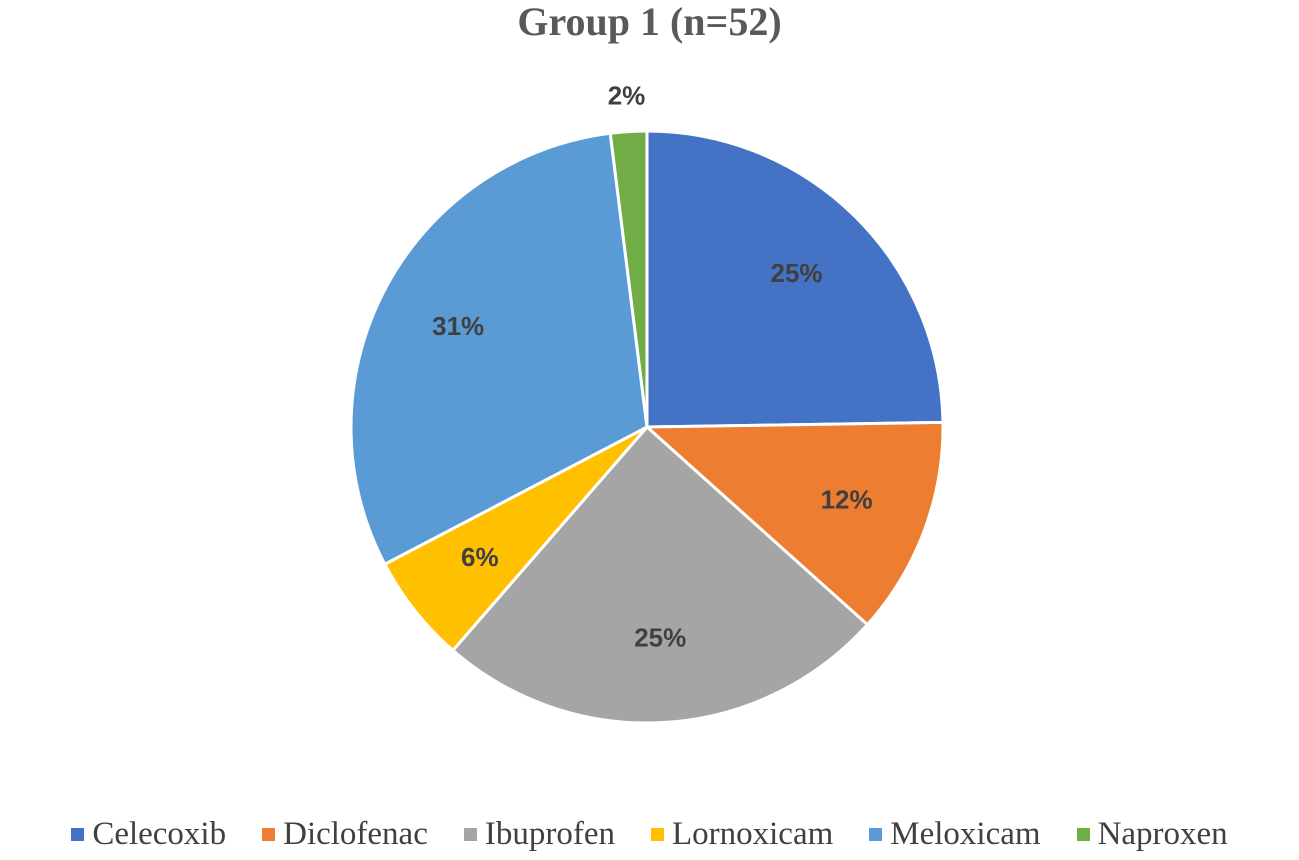 The image size is (1299, 860). I want to click on data-label-meloxicam: 31%, so click(458, 326).